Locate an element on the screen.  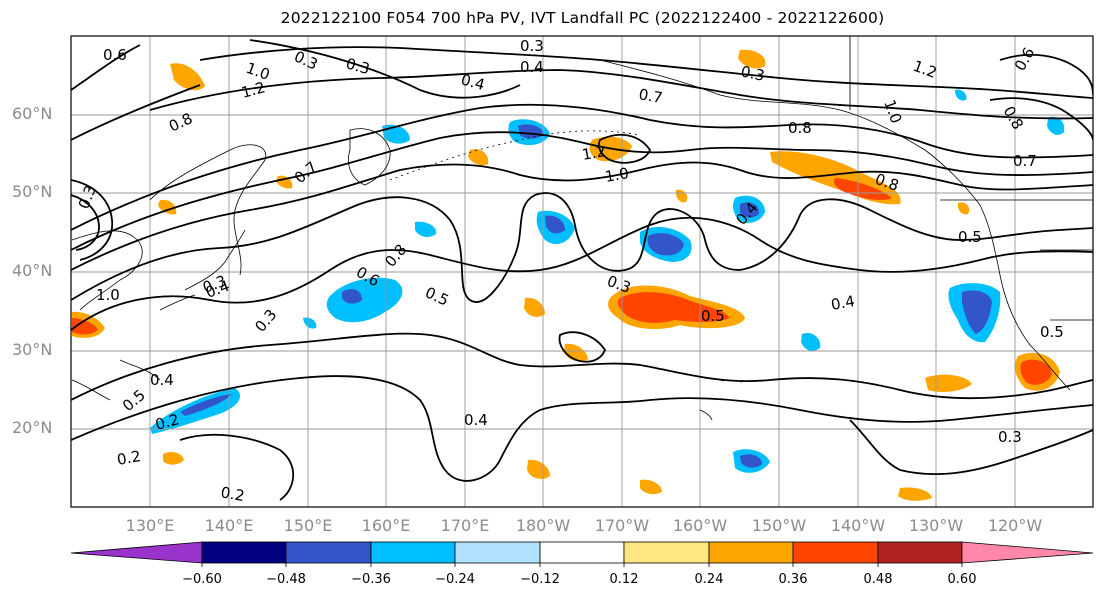
lon-label-170w: 170°W is located at coordinates (622, 525).